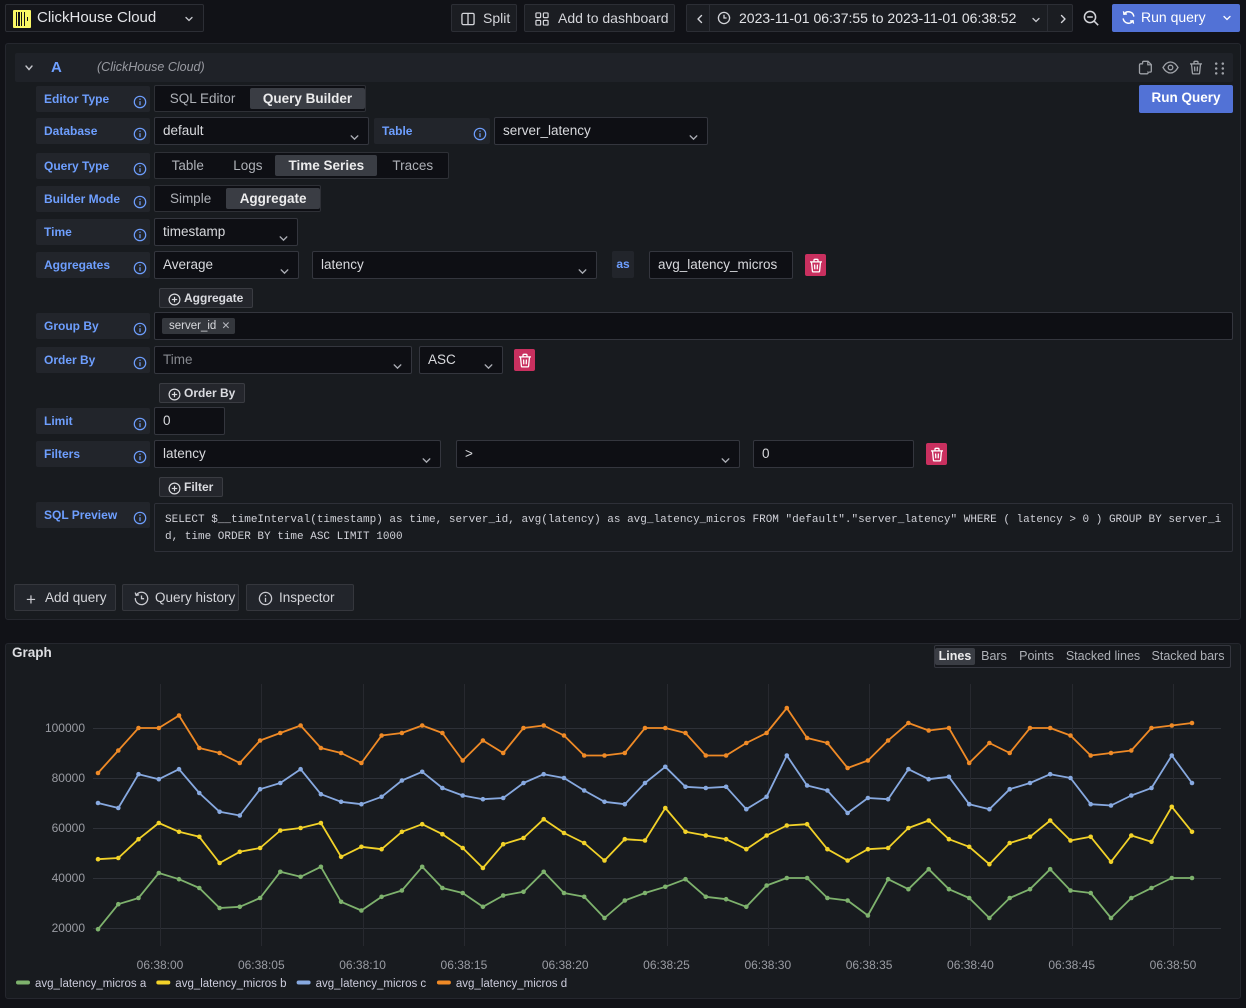 The width and height of the screenshot is (1246, 1008). What do you see at coordinates (464, 965) in the screenshot?
I see `svg-text: 06:38:15` at bounding box center [464, 965].